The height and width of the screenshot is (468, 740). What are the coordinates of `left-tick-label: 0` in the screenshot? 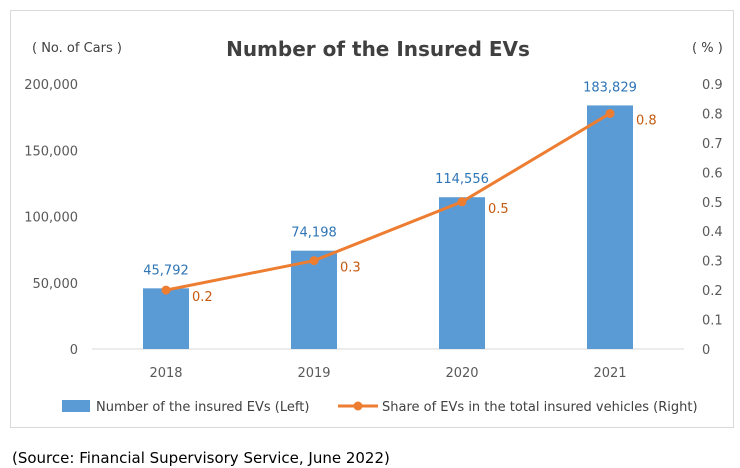 It's located at (74, 350).